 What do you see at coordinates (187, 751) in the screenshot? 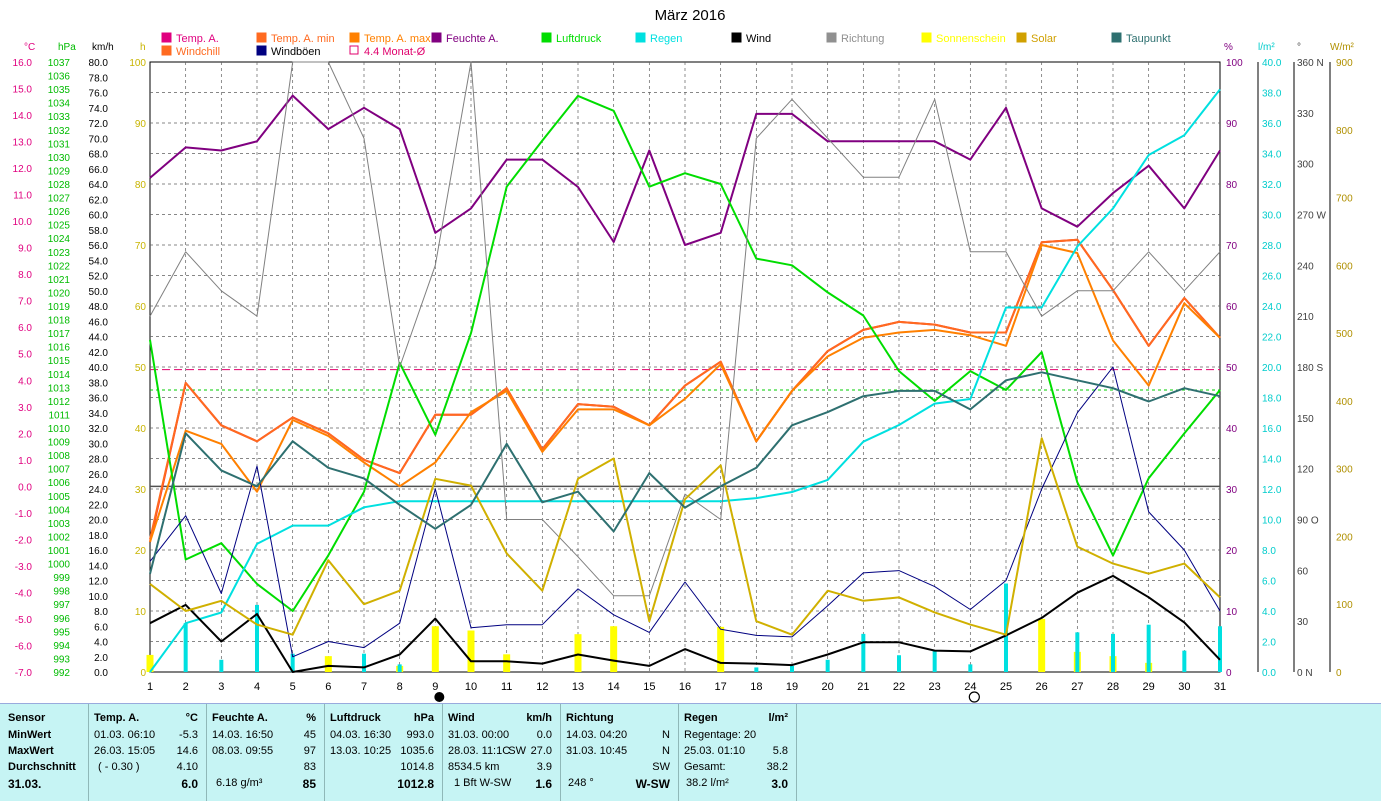
I see `temp-max-value: 14.6` at bounding box center [187, 751].